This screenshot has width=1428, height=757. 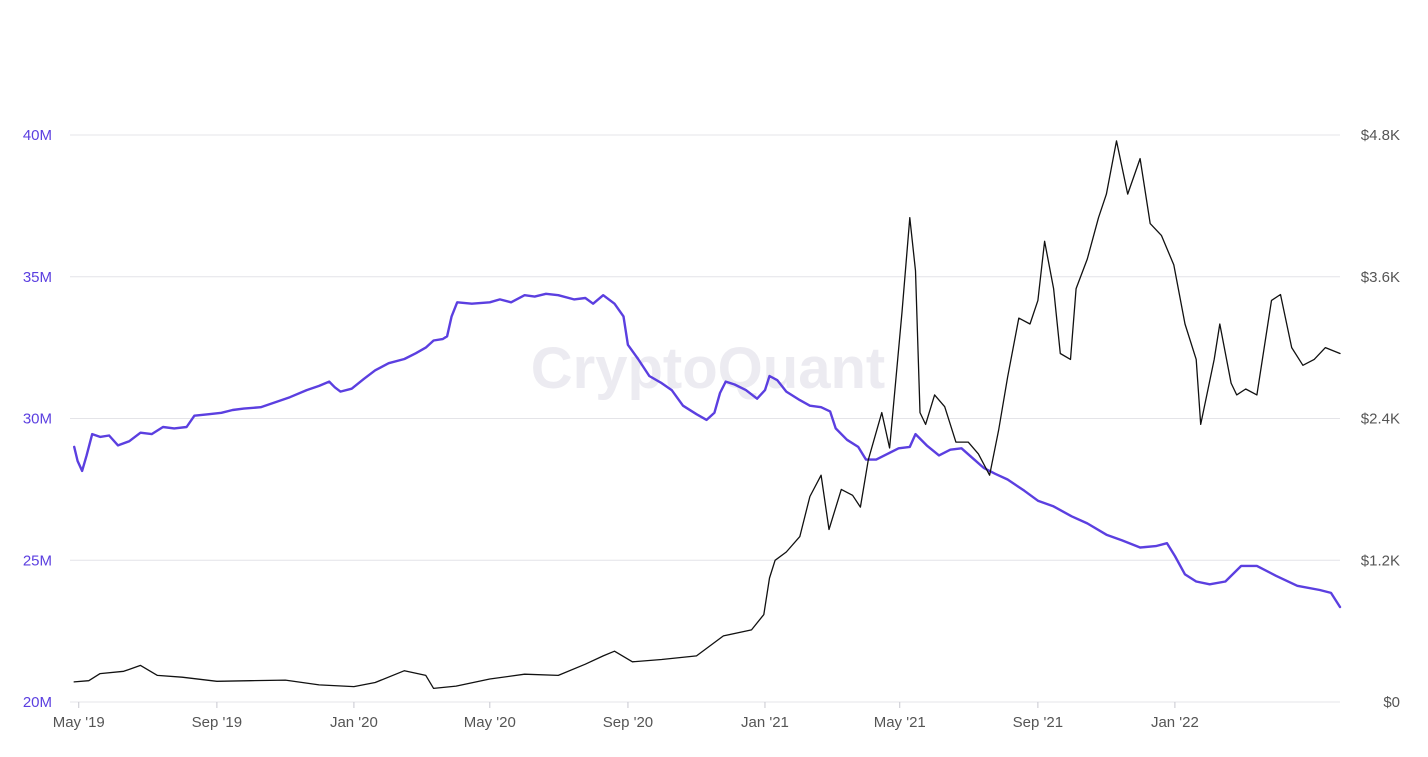 What do you see at coordinates (217, 722) in the screenshot?
I see `x-tick-label: Sep '19` at bounding box center [217, 722].